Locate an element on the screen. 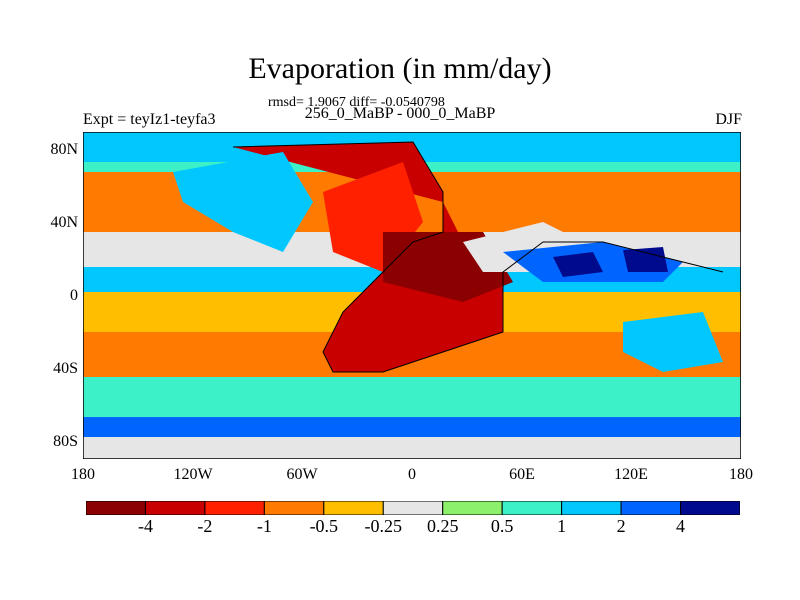 This screenshot has height=600, width=800. antarctic-band is located at coordinates (412, 448).